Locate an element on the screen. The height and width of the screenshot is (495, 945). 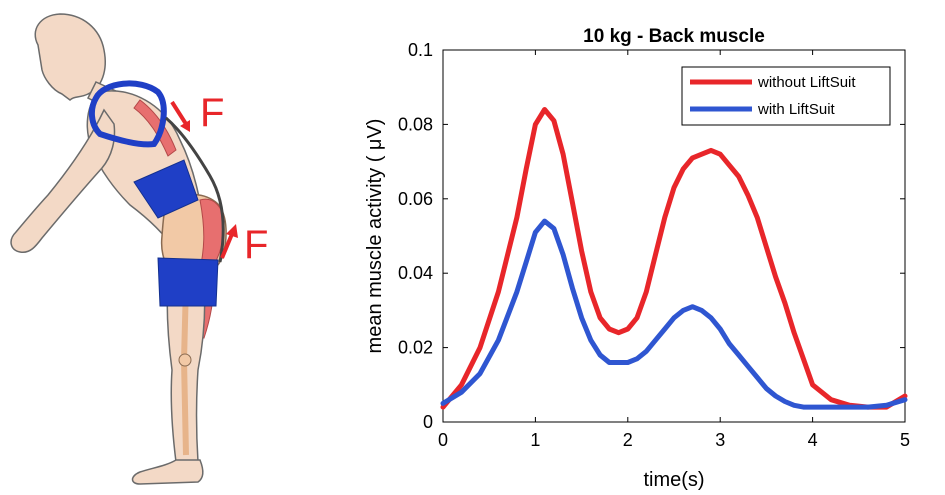
force-arrowhead-bottom is located at coordinates (232, 231).